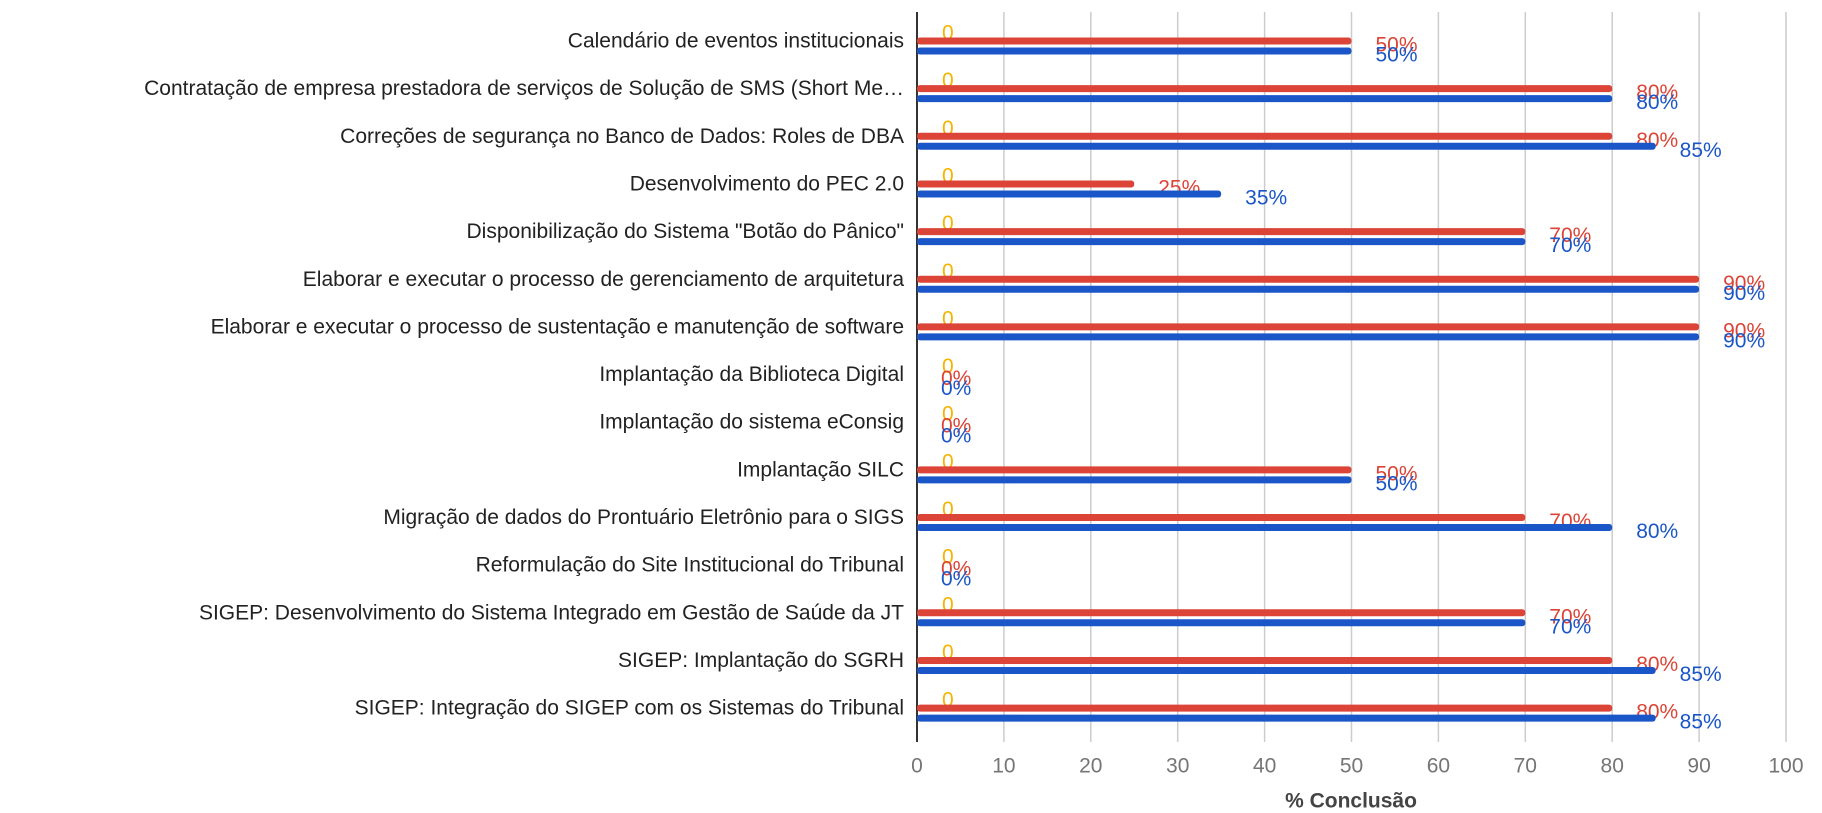 This screenshot has height=813, width=1822. Describe the element at coordinates (1177, 766) in the screenshot. I see `x-tick-label: 30` at that location.